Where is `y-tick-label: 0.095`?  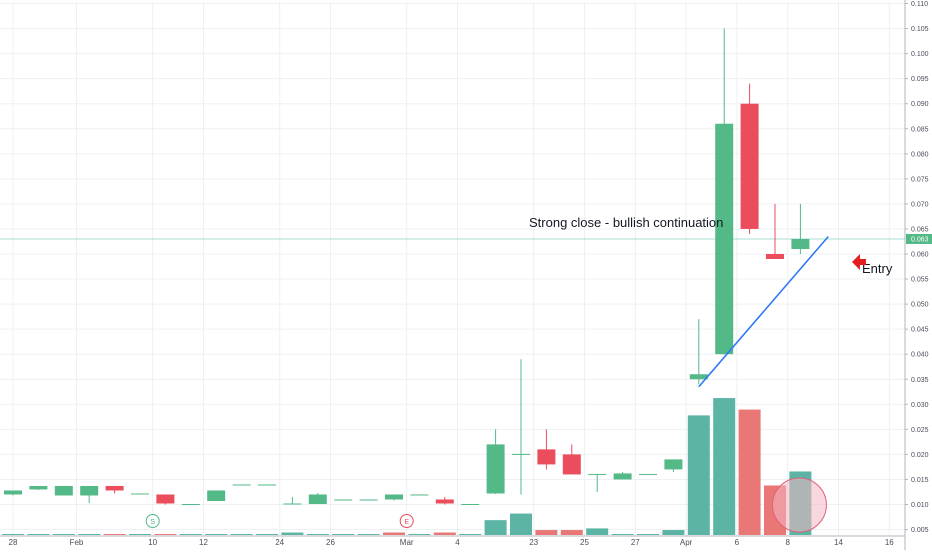
y-tick-label: 0.095 is located at coordinates (920, 79).